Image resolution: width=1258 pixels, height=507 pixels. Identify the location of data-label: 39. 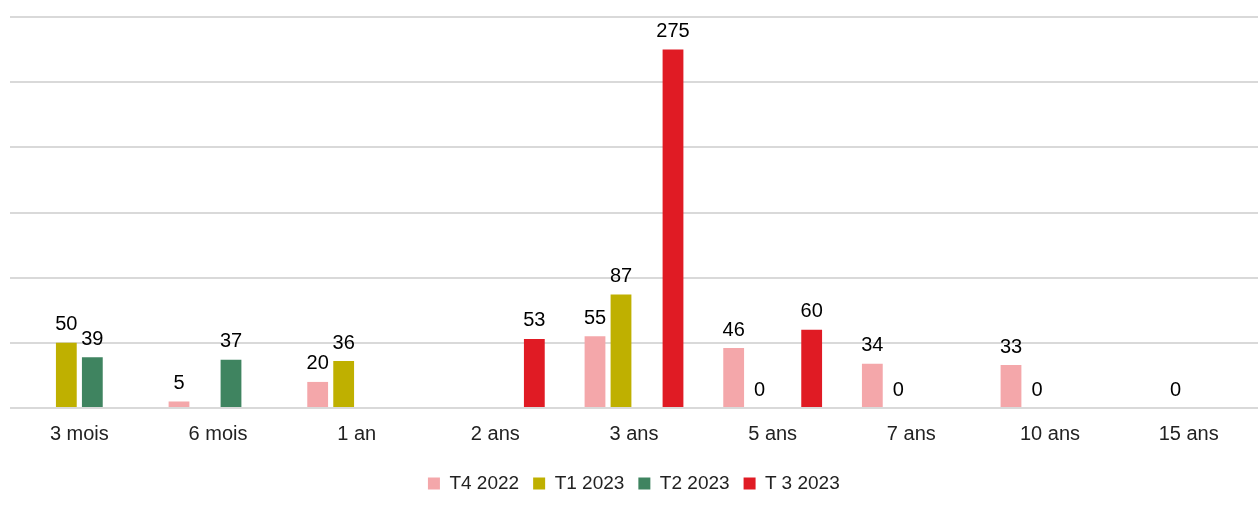
(92, 337).